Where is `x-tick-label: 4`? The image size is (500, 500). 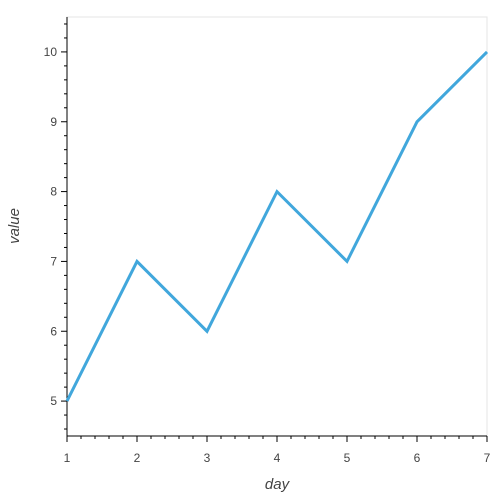
x-tick-label: 4 is located at coordinates (277, 458).